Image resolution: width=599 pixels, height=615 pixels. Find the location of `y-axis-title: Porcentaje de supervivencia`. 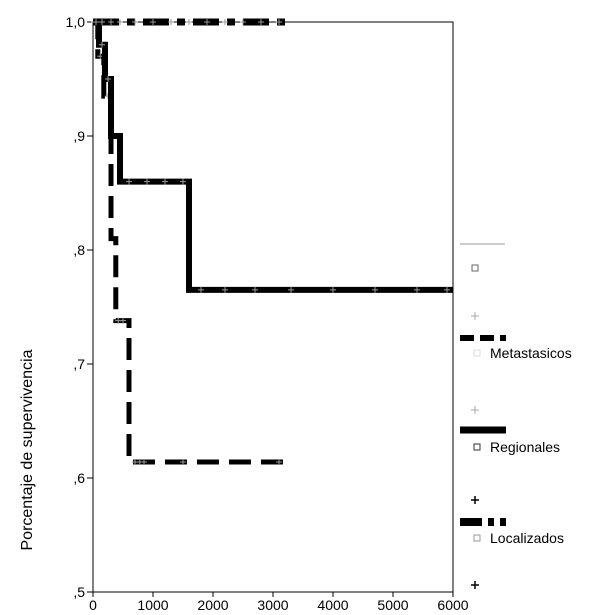

y-axis-title: Porcentaje de supervivencia is located at coordinates (27, 449).